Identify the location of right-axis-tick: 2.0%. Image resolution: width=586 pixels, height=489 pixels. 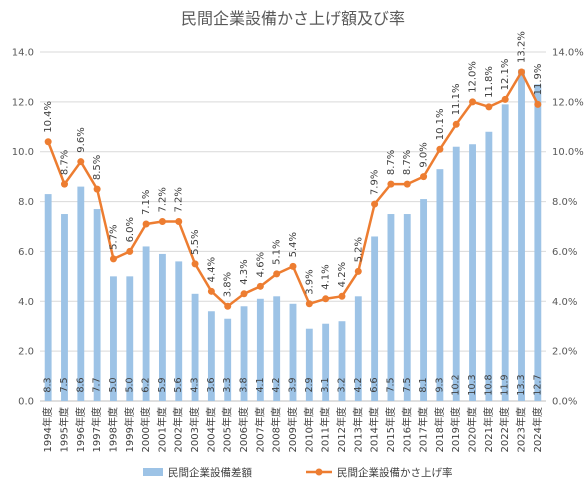
(564, 352).